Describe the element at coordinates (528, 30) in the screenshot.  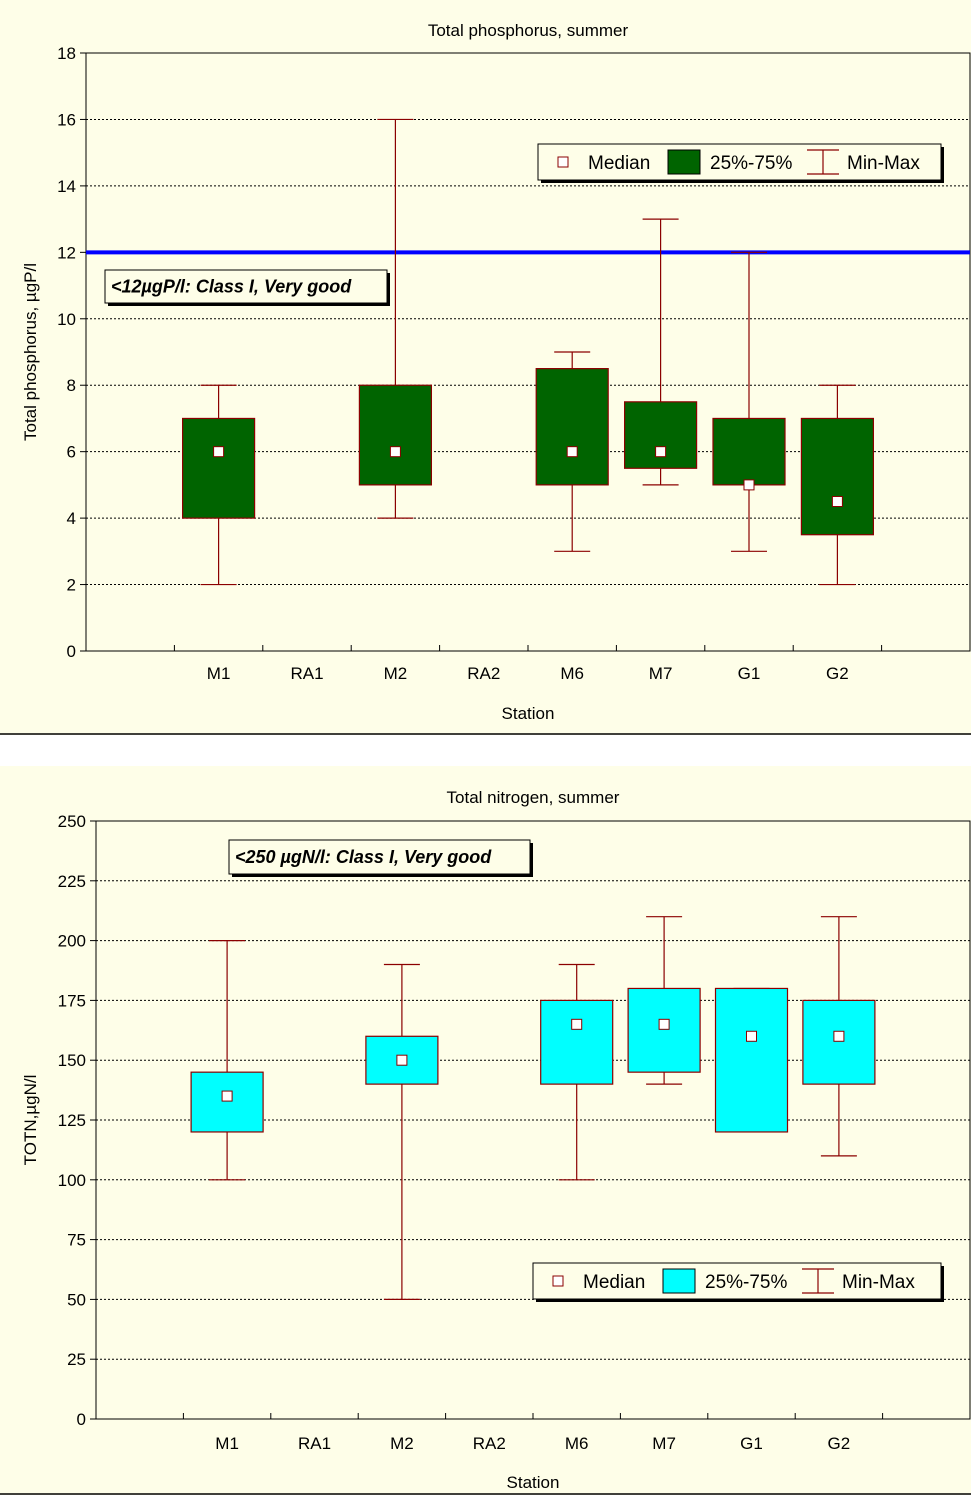
I see `chart-title: Total phosphorus, summer` at that location.